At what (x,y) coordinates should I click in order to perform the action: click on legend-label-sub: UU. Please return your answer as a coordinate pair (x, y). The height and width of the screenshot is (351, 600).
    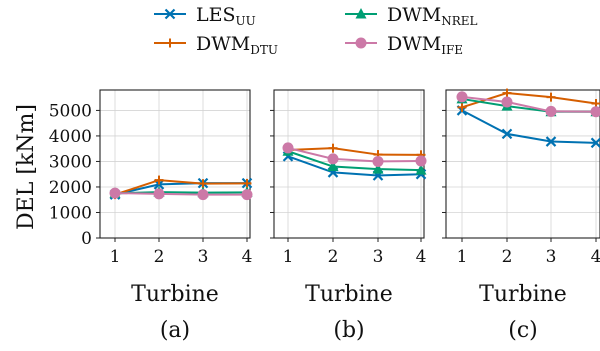
    Looking at the image, I should click on (246, 21).